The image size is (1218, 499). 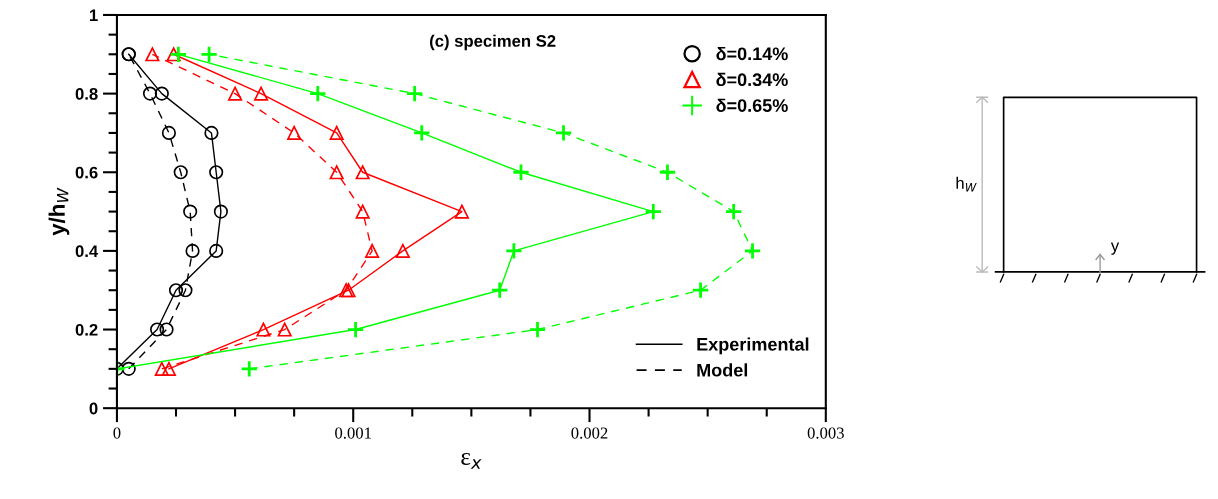 I want to click on y-tick-label: 0.8, so click(x=86, y=94).